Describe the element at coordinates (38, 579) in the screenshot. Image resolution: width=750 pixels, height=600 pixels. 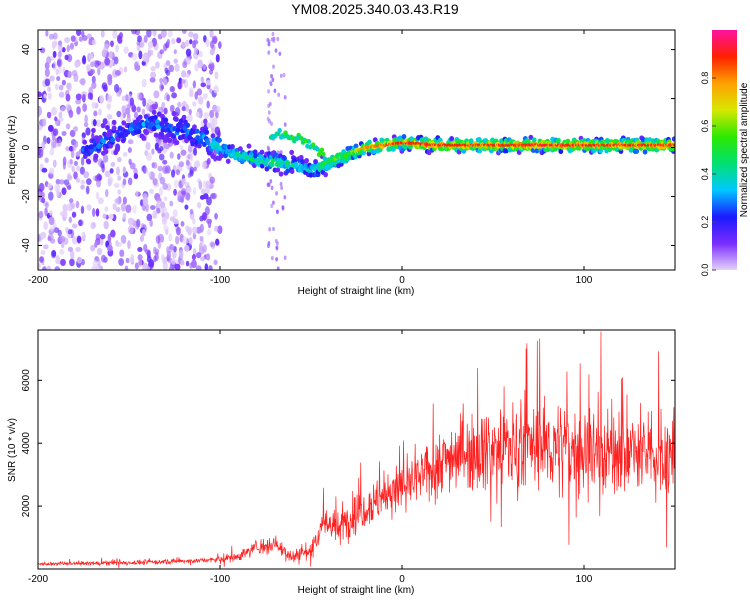
I see `x-tick-label: -200` at that location.